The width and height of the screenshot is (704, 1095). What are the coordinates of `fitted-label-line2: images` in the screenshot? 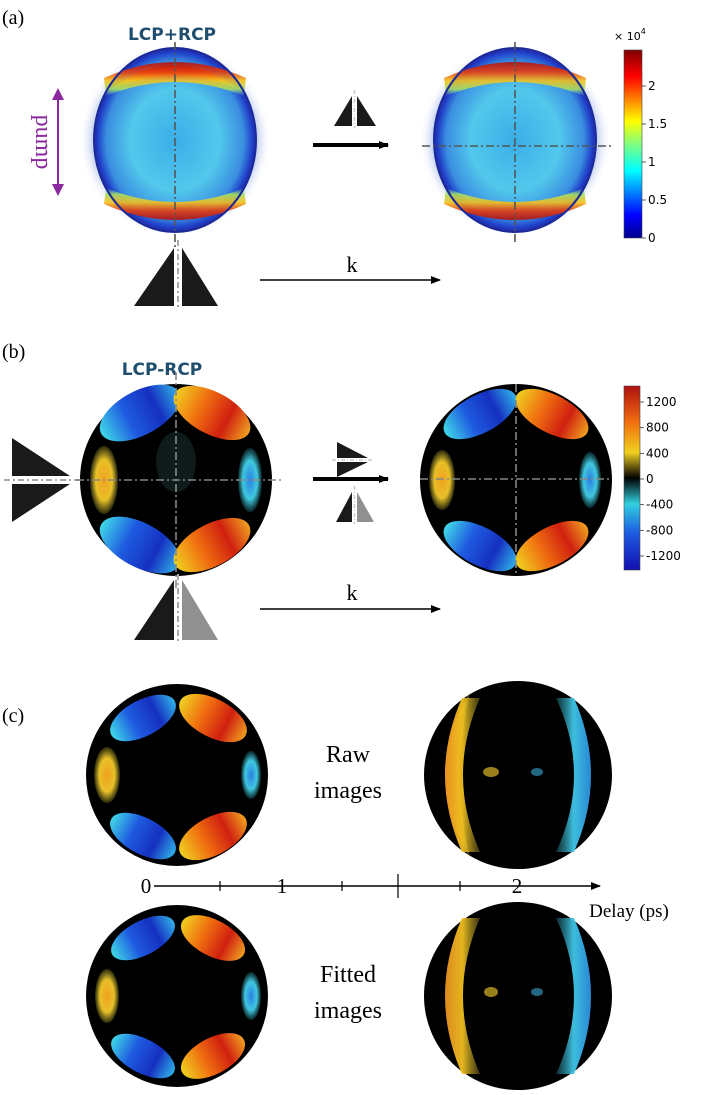 It's located at (348, 1011).